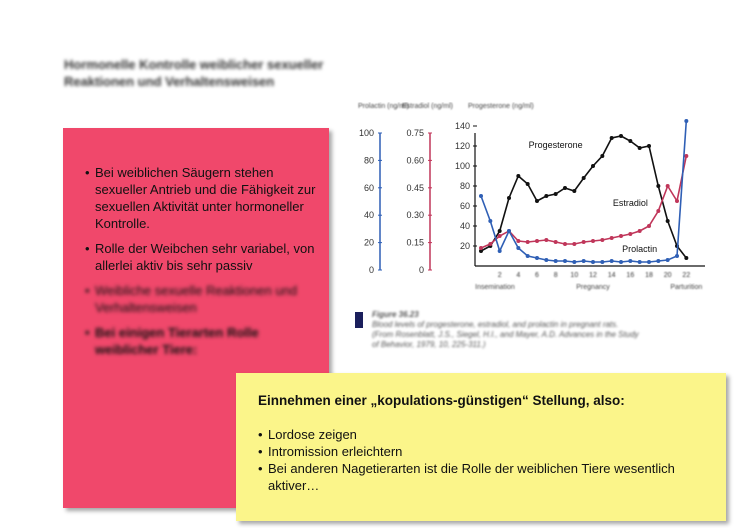  What do you see at coordinates (369, 160) in the screenshot?
I see `prolactin-tick-label: 80` at bounding box center [369, 160].